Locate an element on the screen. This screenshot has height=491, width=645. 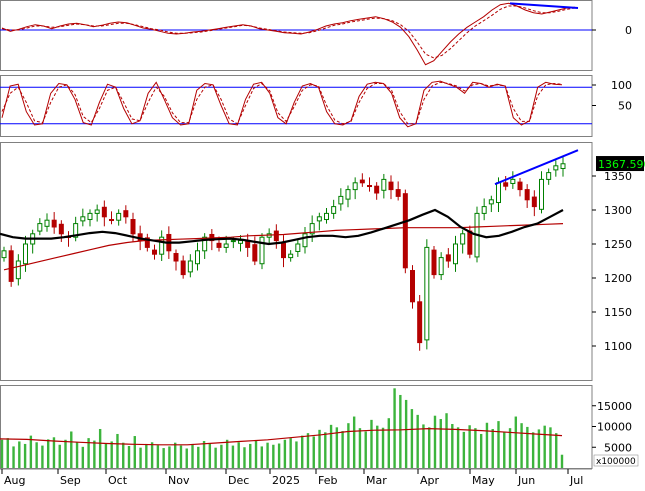
x-tick-label: Jun is located at coordinates (526, 480).